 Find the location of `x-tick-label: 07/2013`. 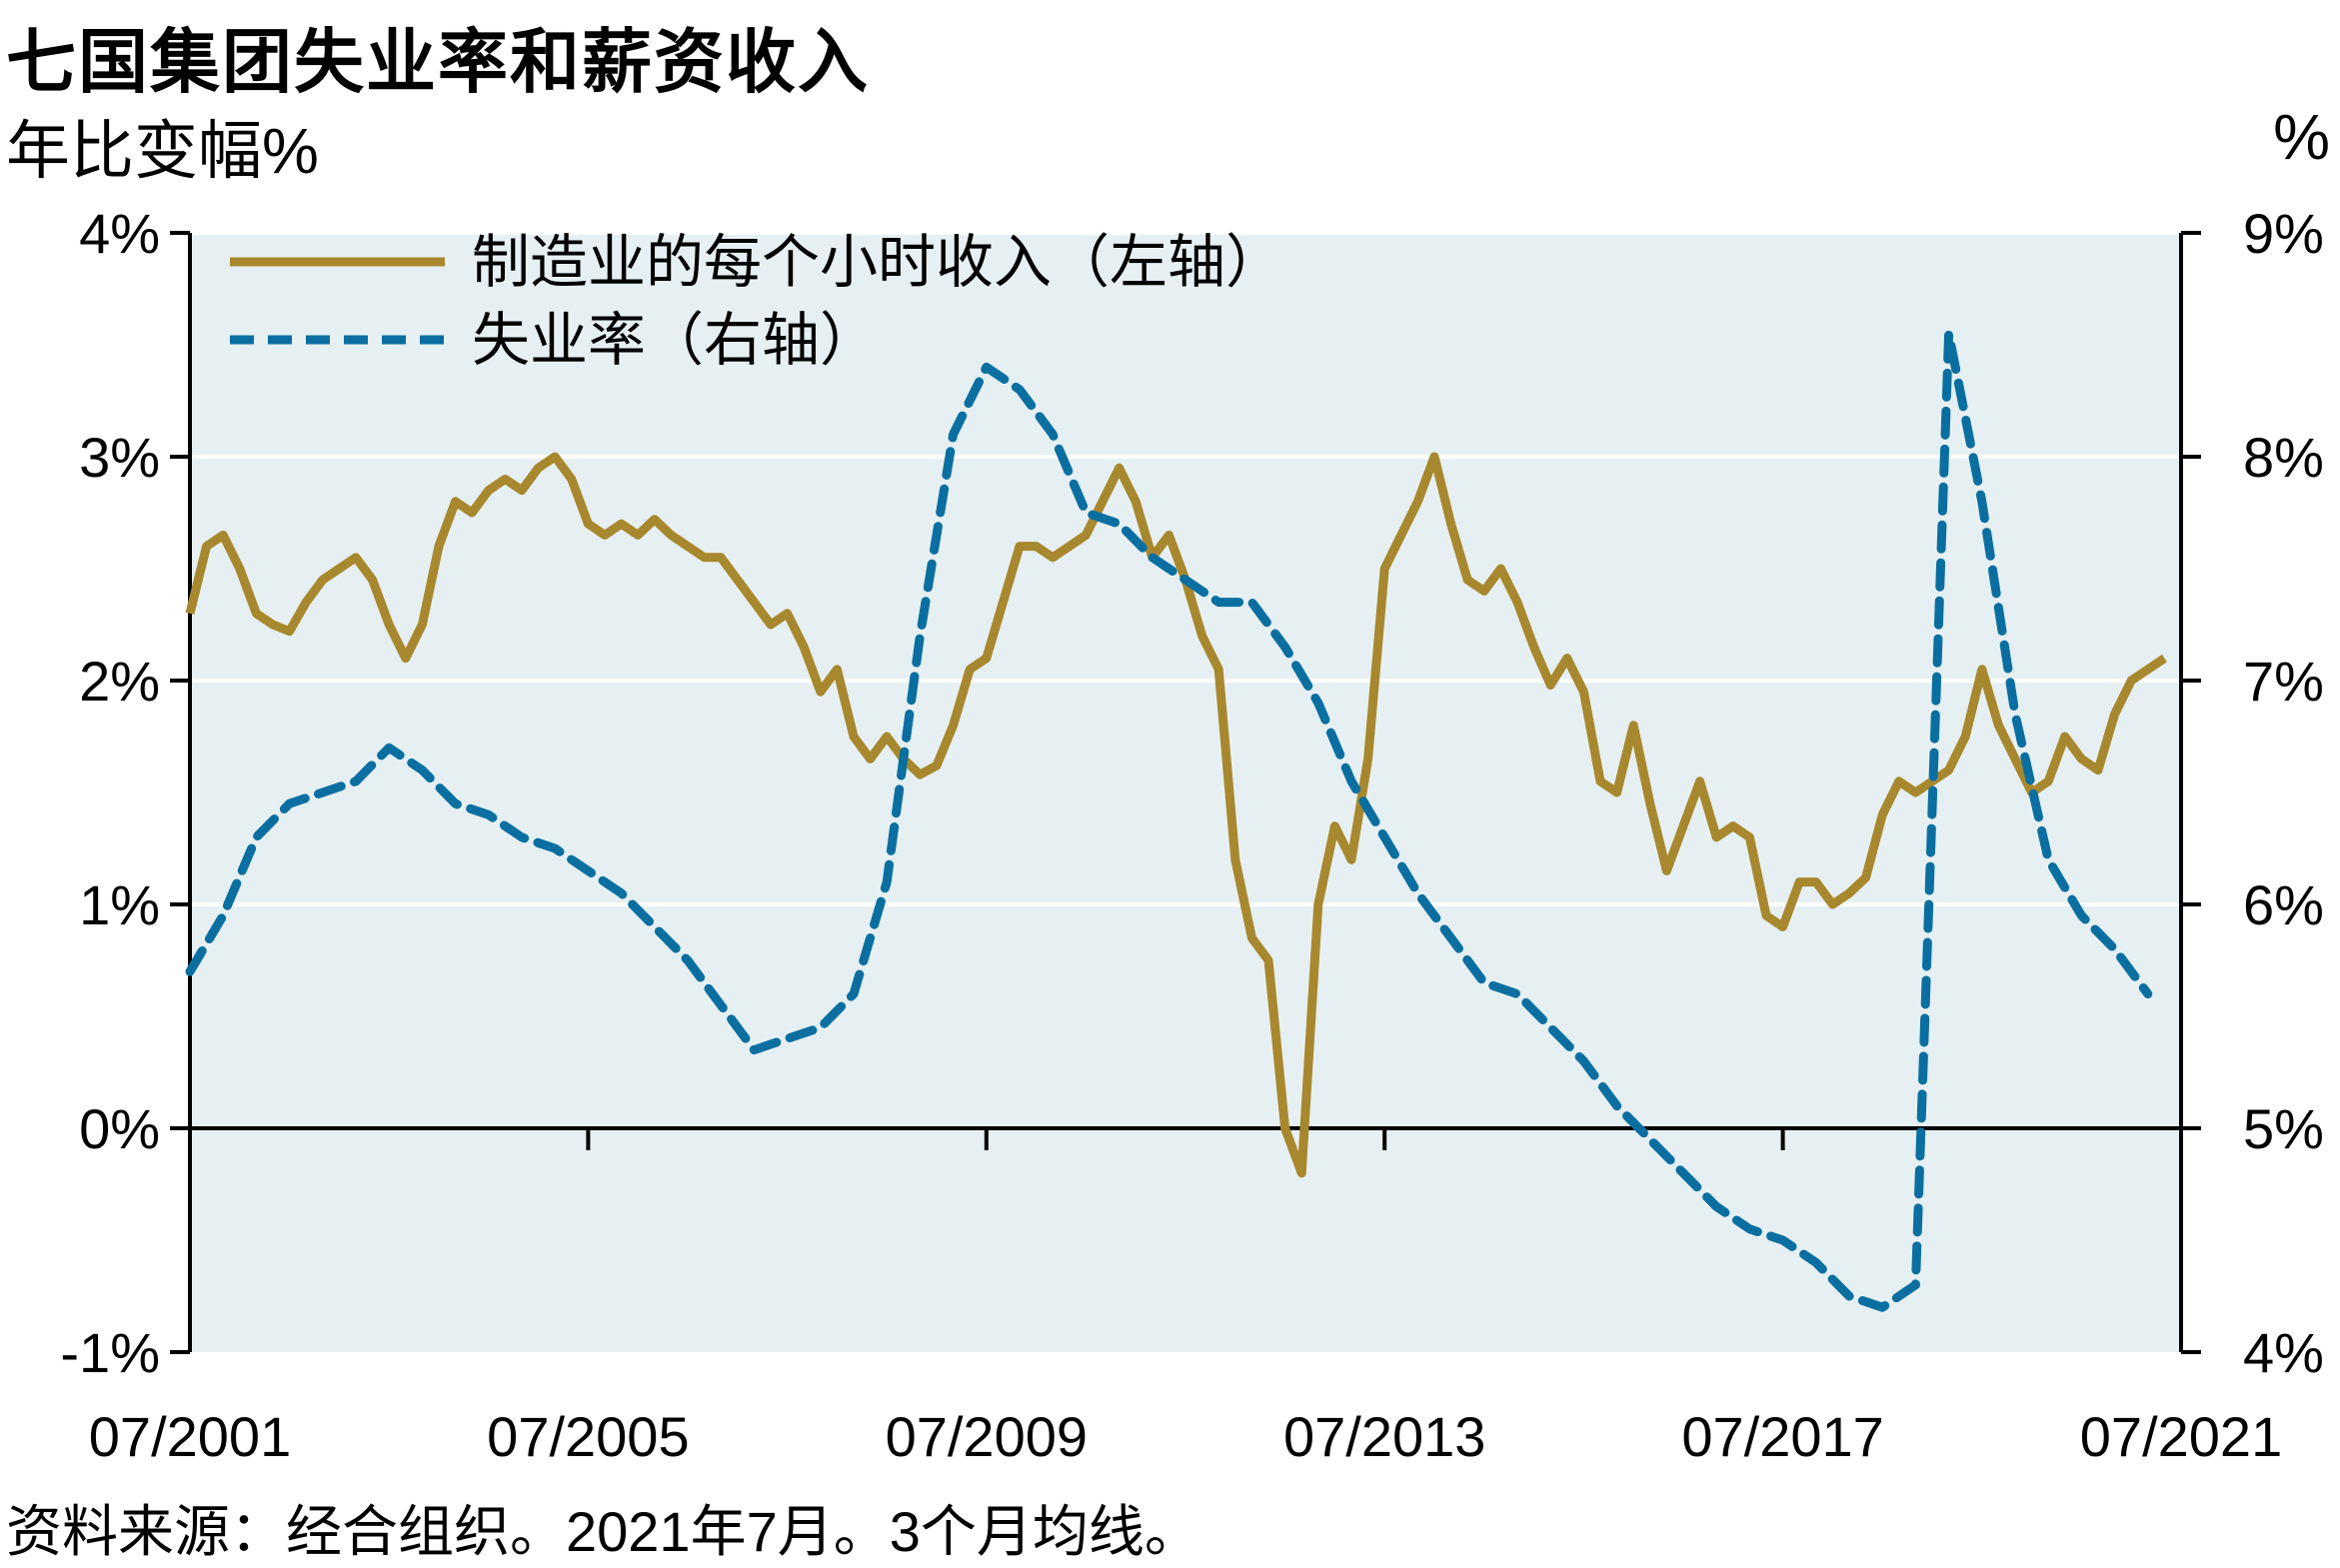

x-tick-label: 07/2013 is located at coordinates (1384, 1436).